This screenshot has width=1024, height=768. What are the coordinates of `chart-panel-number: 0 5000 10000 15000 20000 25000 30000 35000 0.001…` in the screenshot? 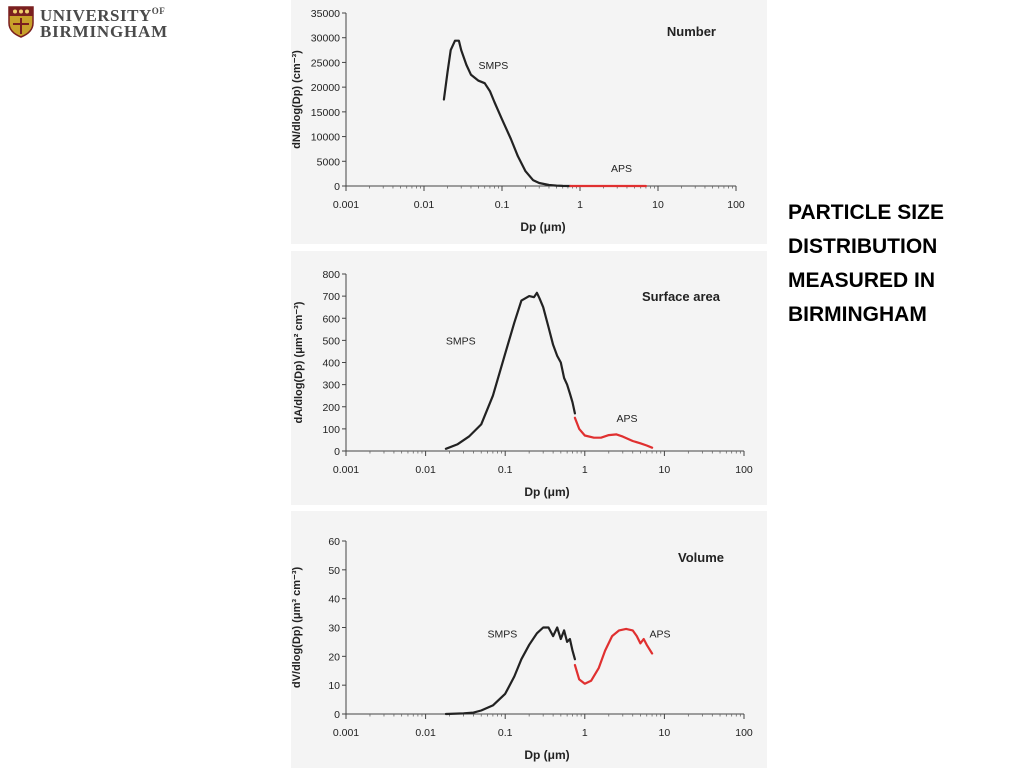 It's located at (529, 122).